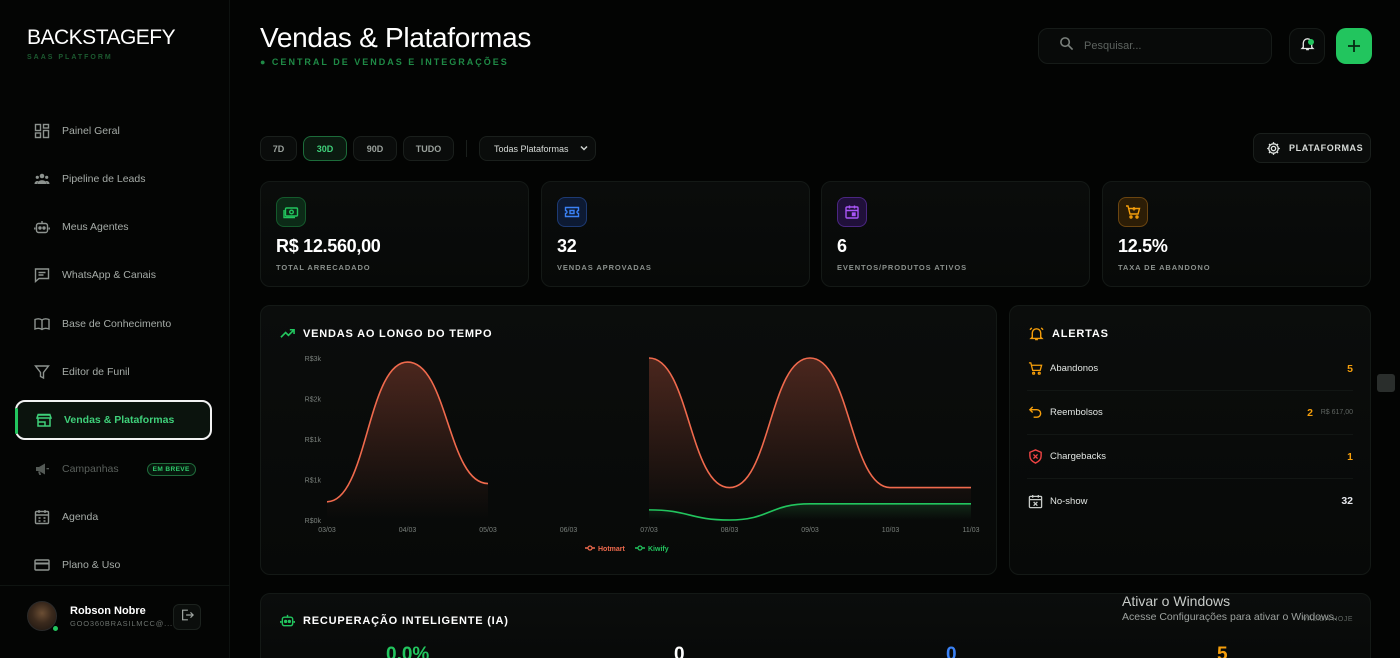 This screenshot has height=658, width=1400. I want to click on alert-label: No-show, so click(1069, 501).